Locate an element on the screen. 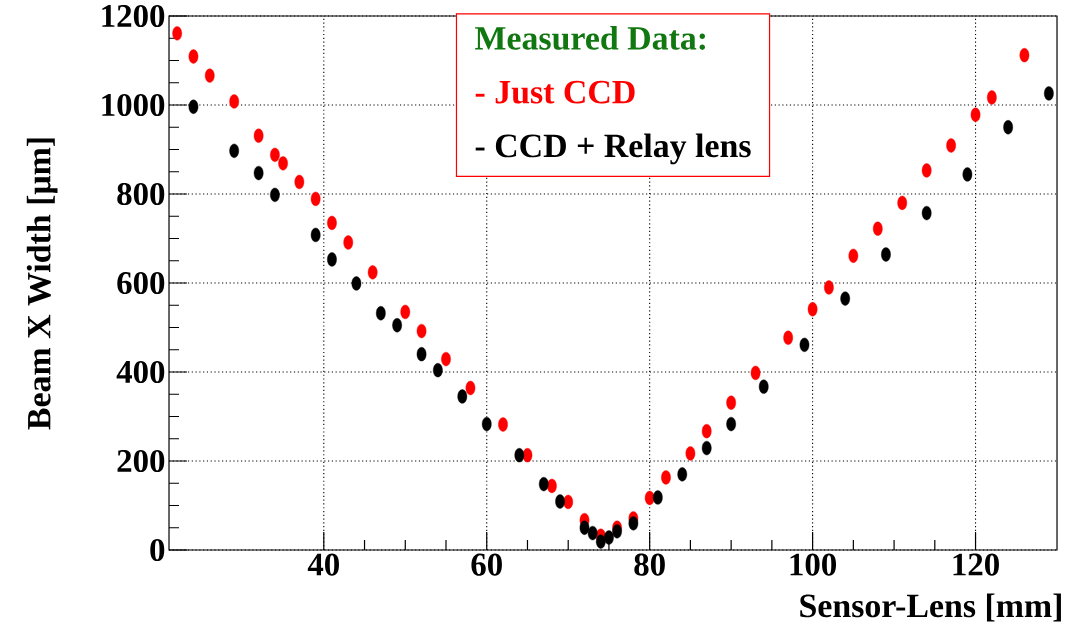 Image resolution: width=1081 pixels, height=639 pixels. x-tick-label: 80 is located at coordinates (649, 564).